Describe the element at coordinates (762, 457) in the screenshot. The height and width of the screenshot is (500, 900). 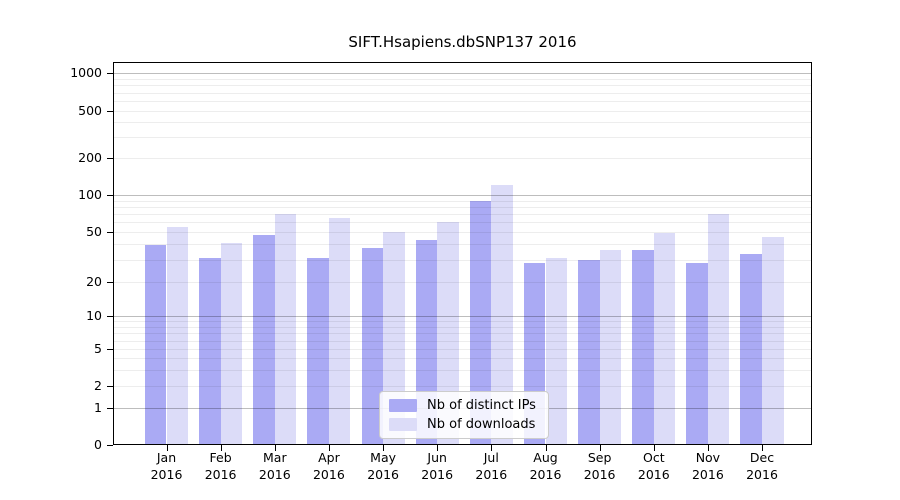
I see `x-tick-label-month: Dec` at that location.